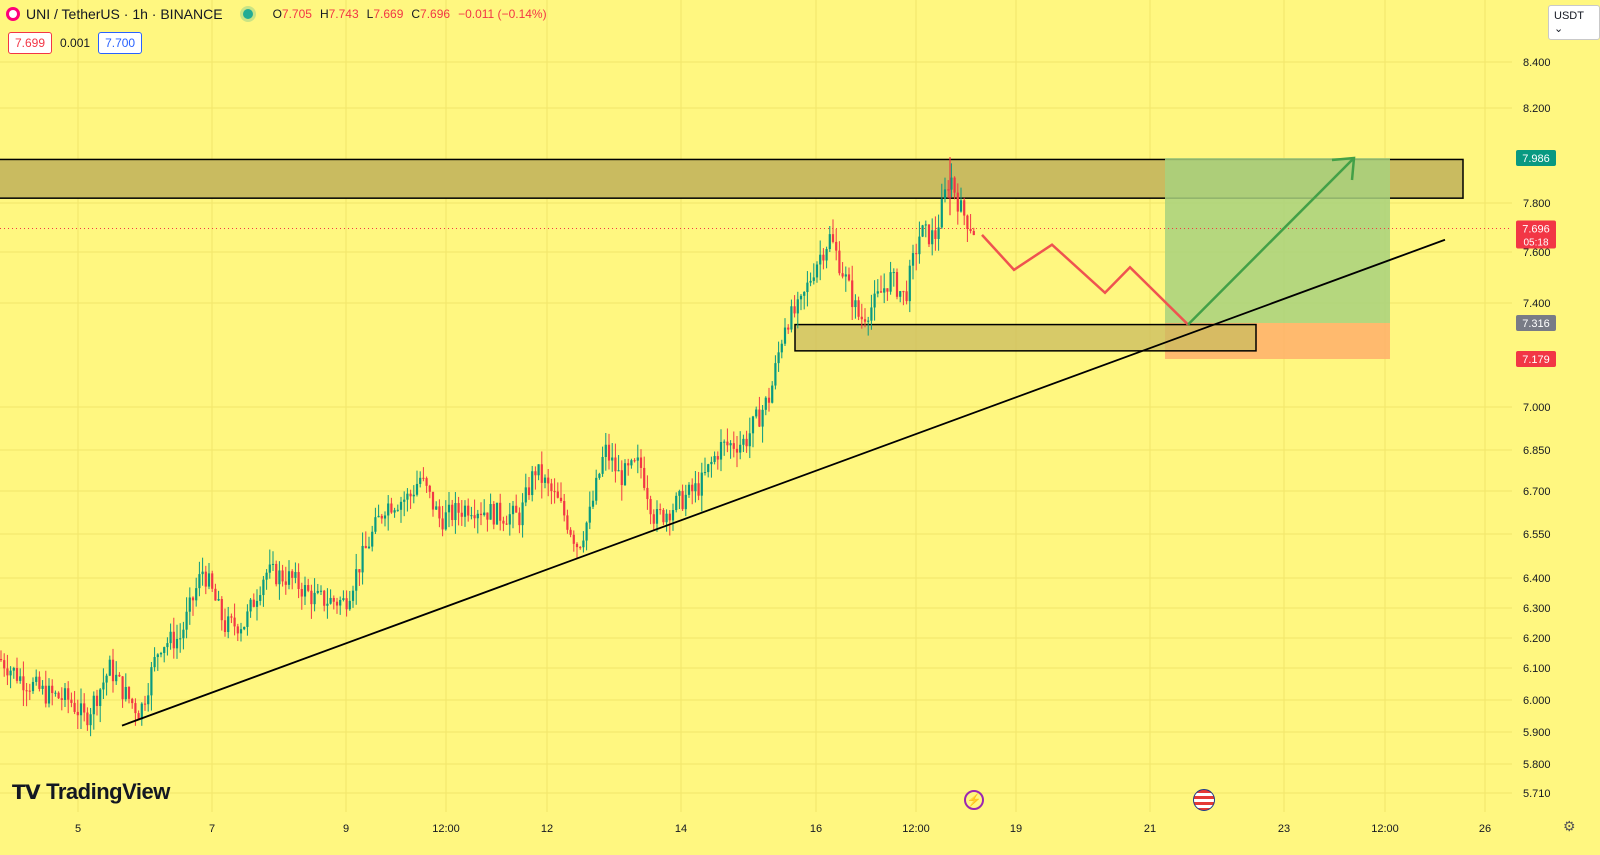 This screenshot has height=855, width=1600. Describe the element at coordinates (108, 791) in the screenshot. I see `logo-text: TradingView` at that location.